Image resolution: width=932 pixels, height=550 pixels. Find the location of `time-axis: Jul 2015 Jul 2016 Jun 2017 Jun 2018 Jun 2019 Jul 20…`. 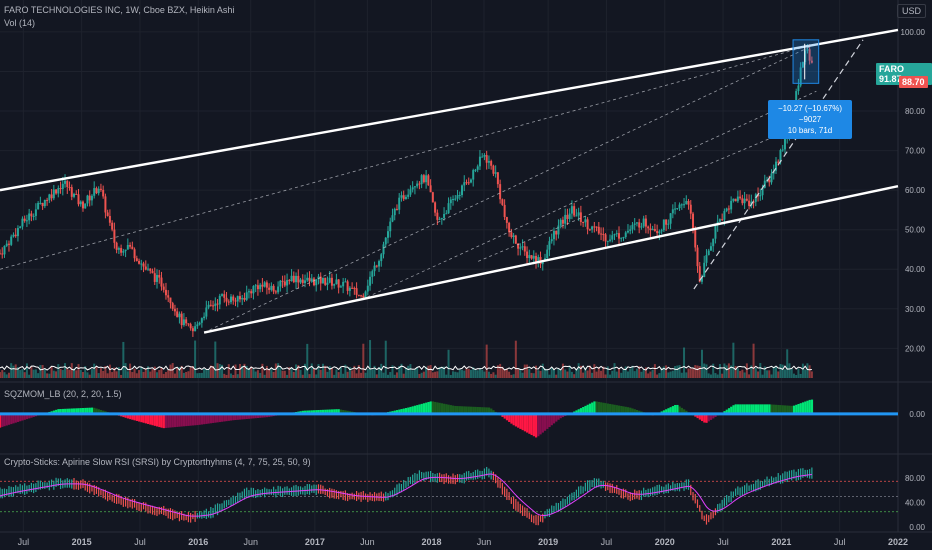

time-axis: Jul 2015 Jul 2016 Jun 2017 Jun 2018 Jun 2019 Jul 20… is located at coordinates (463, 542).